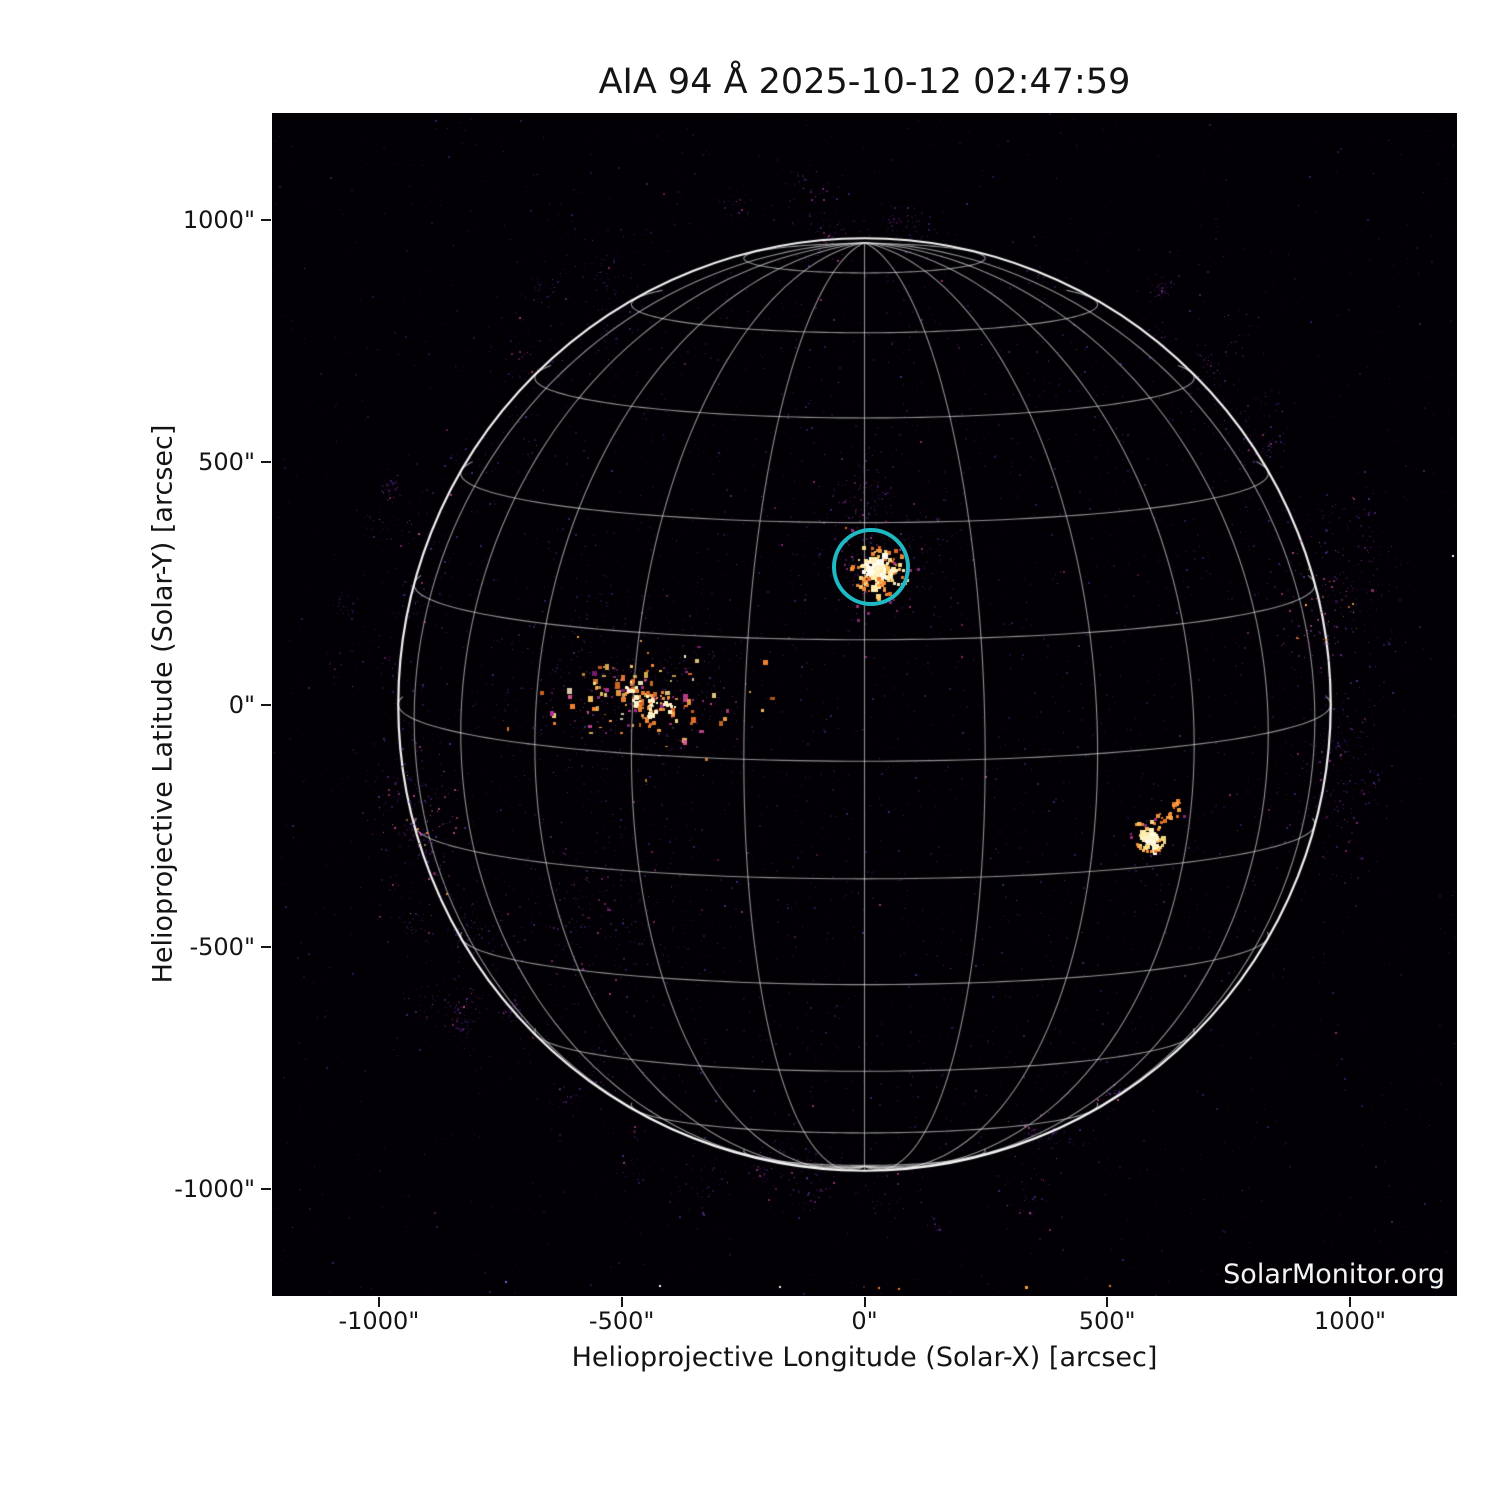 The image size is (1500, 1500). I want to click on x-tick-label: 500", so click(1107, 1321).